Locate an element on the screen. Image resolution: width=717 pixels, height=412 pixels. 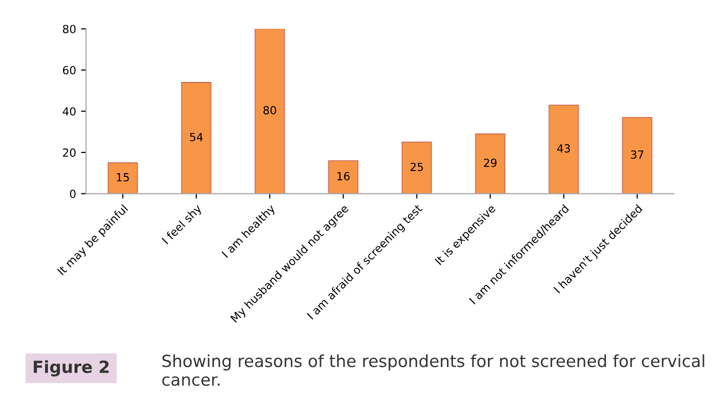
data-label: 29 is located at coordinates (490, 162).